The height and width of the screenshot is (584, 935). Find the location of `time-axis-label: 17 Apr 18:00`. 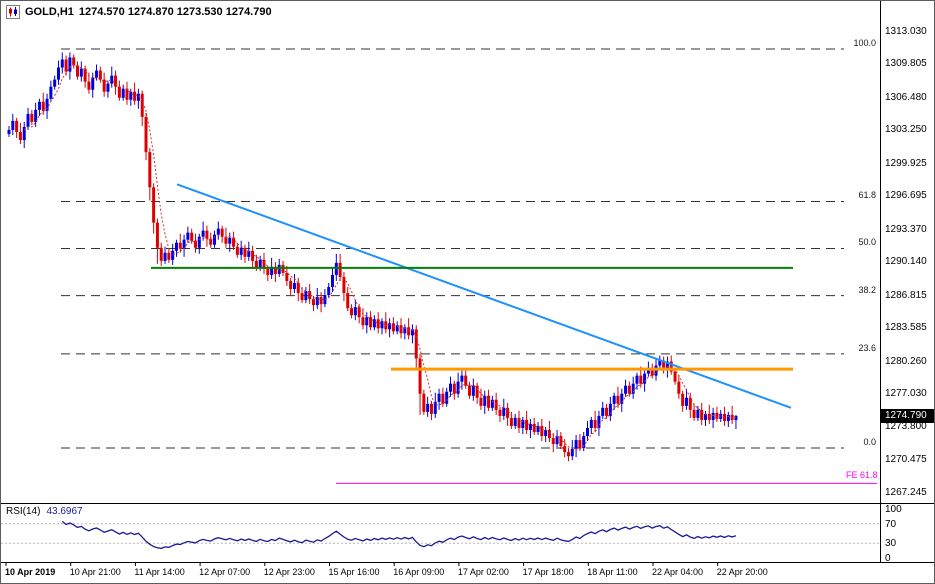

time-axis-label: 17 Apr 18:00 is located at coordinates (548, 572).